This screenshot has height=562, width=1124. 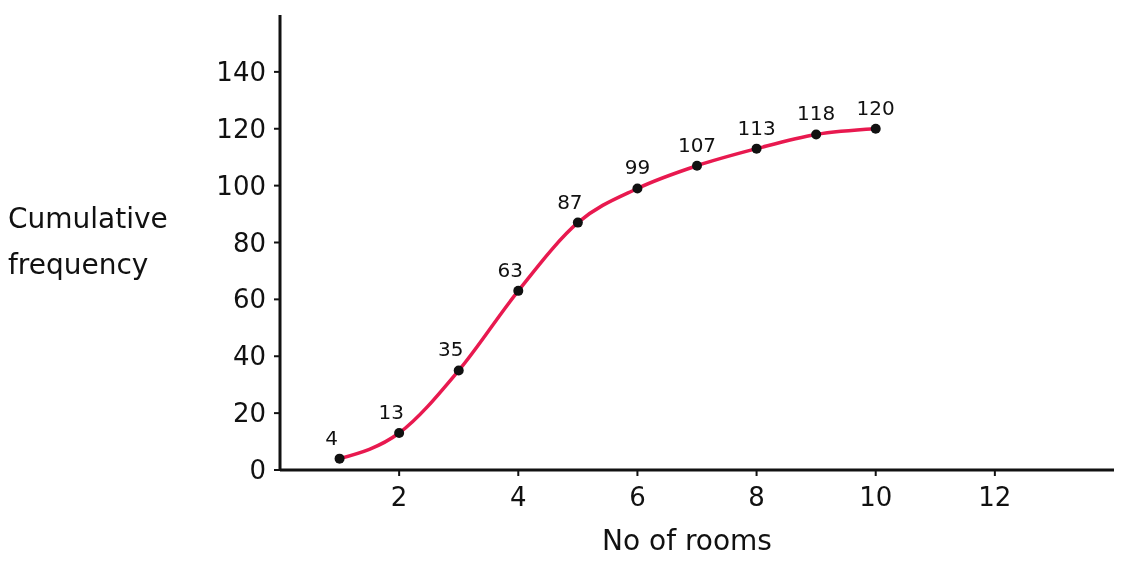 What do you see at coordinates (399, 497) in the screenshot?
I see `x-tick-label: 2` at bounding box center [399, 497].